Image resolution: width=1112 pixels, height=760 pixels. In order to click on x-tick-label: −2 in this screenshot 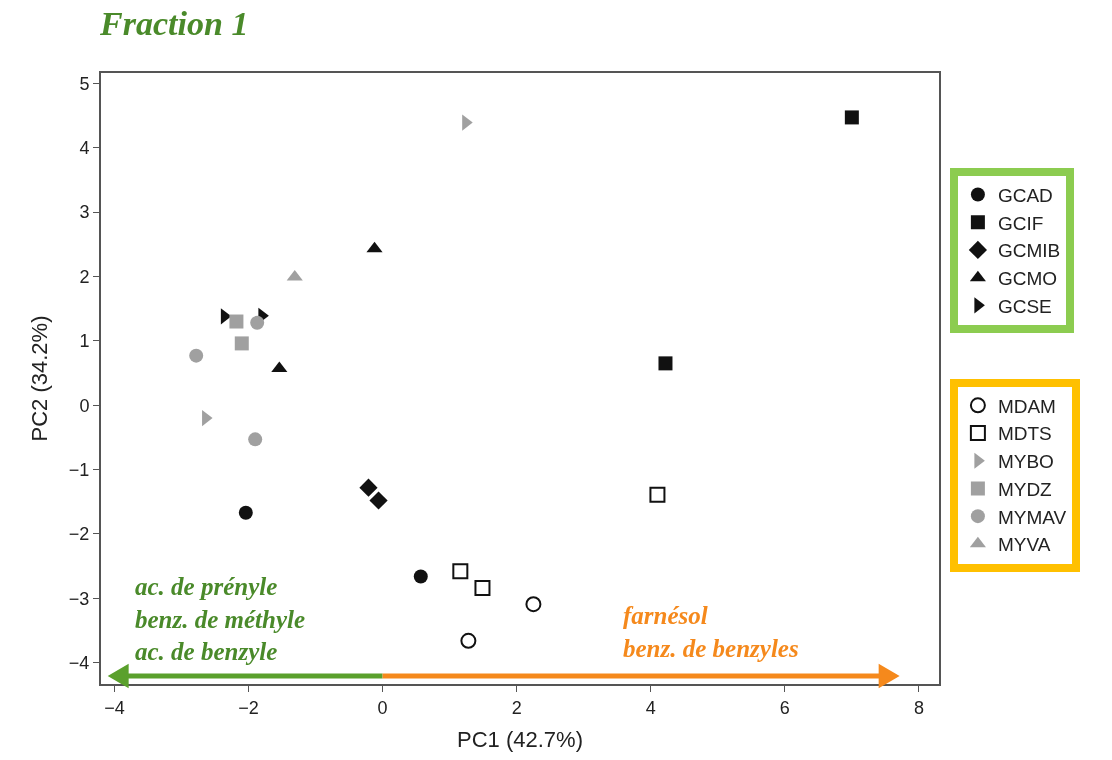, I will do `click(248, 707)`.